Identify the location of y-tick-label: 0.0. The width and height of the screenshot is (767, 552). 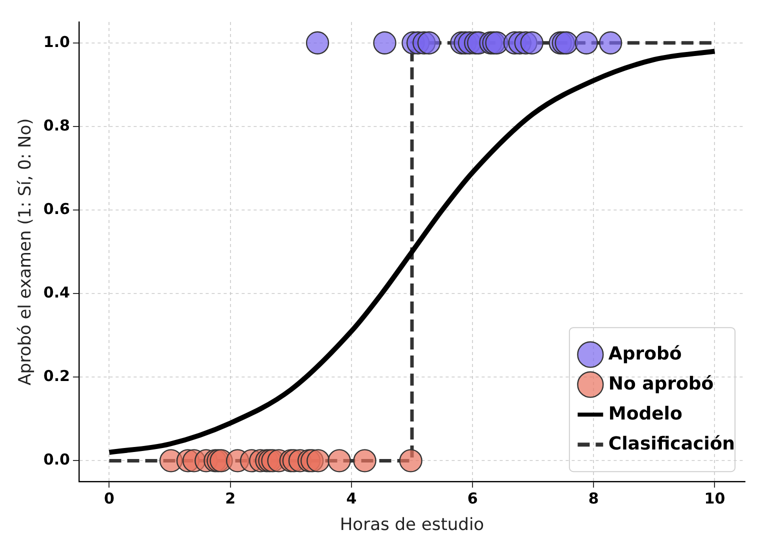
(56, 459).